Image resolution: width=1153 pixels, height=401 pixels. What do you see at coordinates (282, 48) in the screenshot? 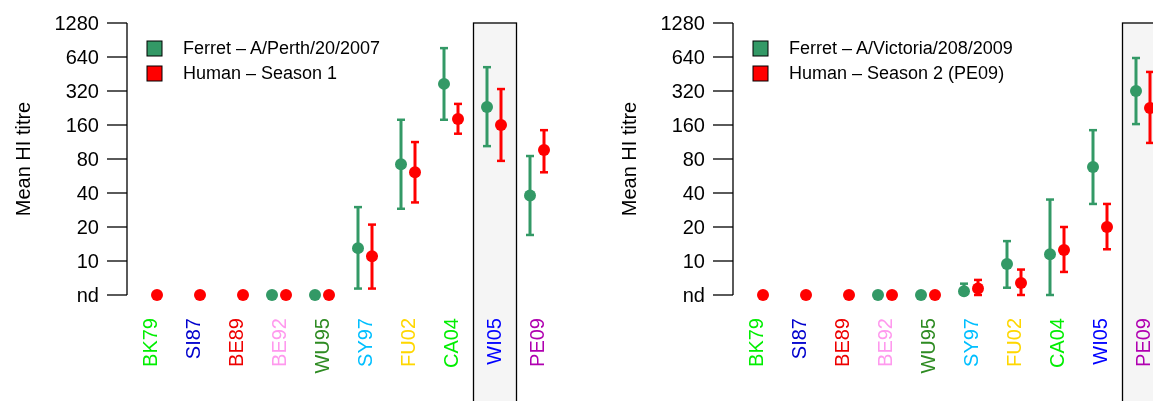
I see `legend-label: Ferret – A/Perth/20/2007` at bounding box center [282, 48].